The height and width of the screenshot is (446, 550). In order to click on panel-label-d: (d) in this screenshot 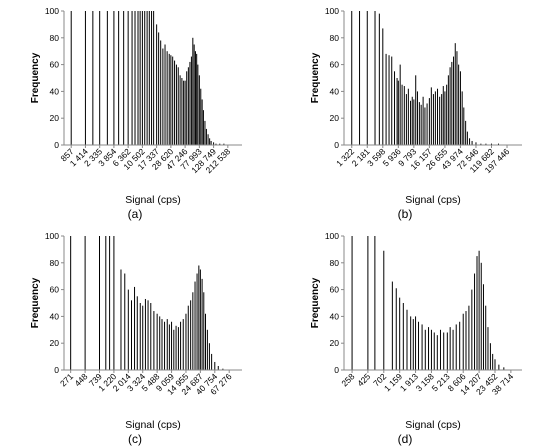, I will do `click(405, 439)`.